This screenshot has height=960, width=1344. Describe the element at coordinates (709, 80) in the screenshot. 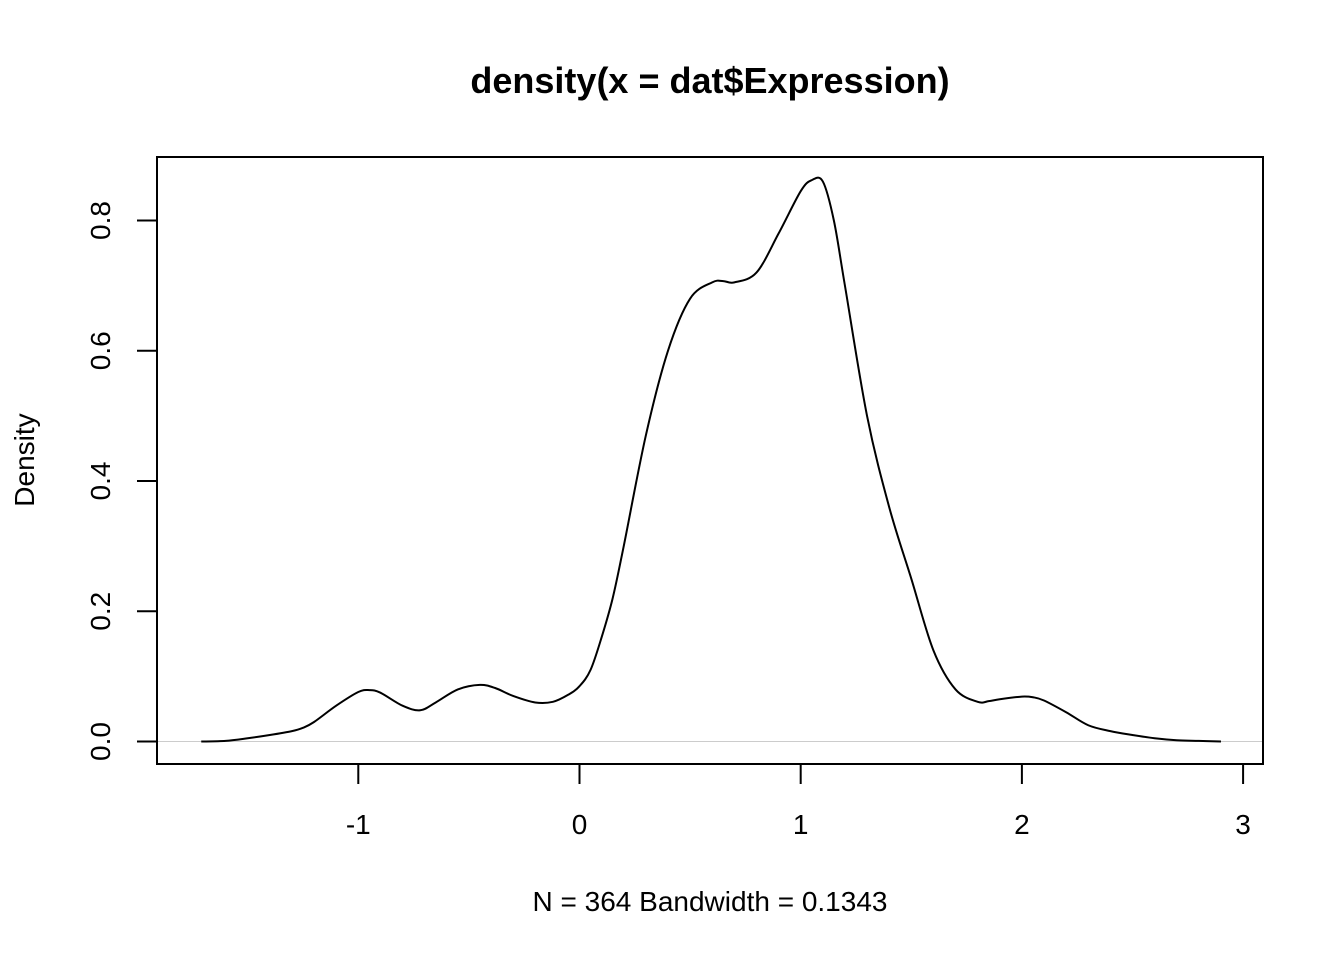

I see `chart-title: density(x = dat$Expression)` at that location.